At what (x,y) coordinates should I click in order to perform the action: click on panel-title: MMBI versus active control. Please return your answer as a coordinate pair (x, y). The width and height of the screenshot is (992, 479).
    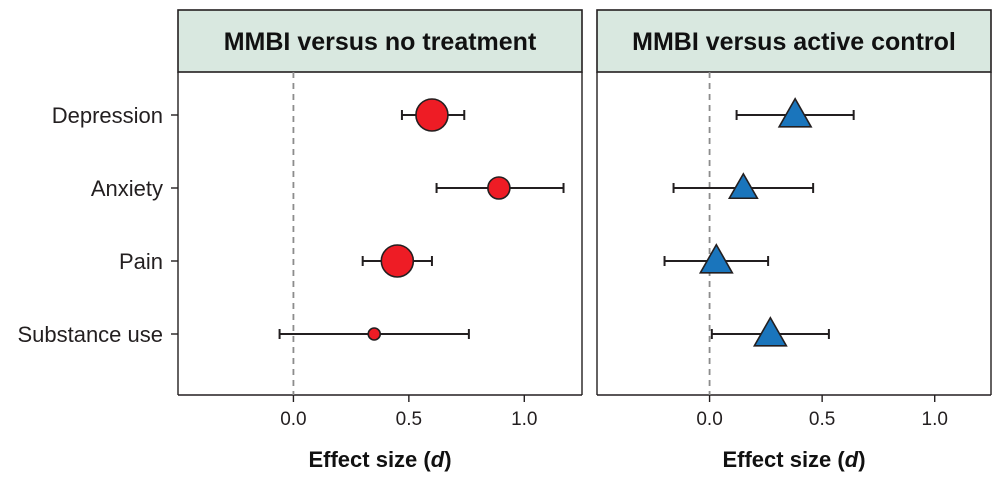
    Looking at the image, I should click on (794, 42).